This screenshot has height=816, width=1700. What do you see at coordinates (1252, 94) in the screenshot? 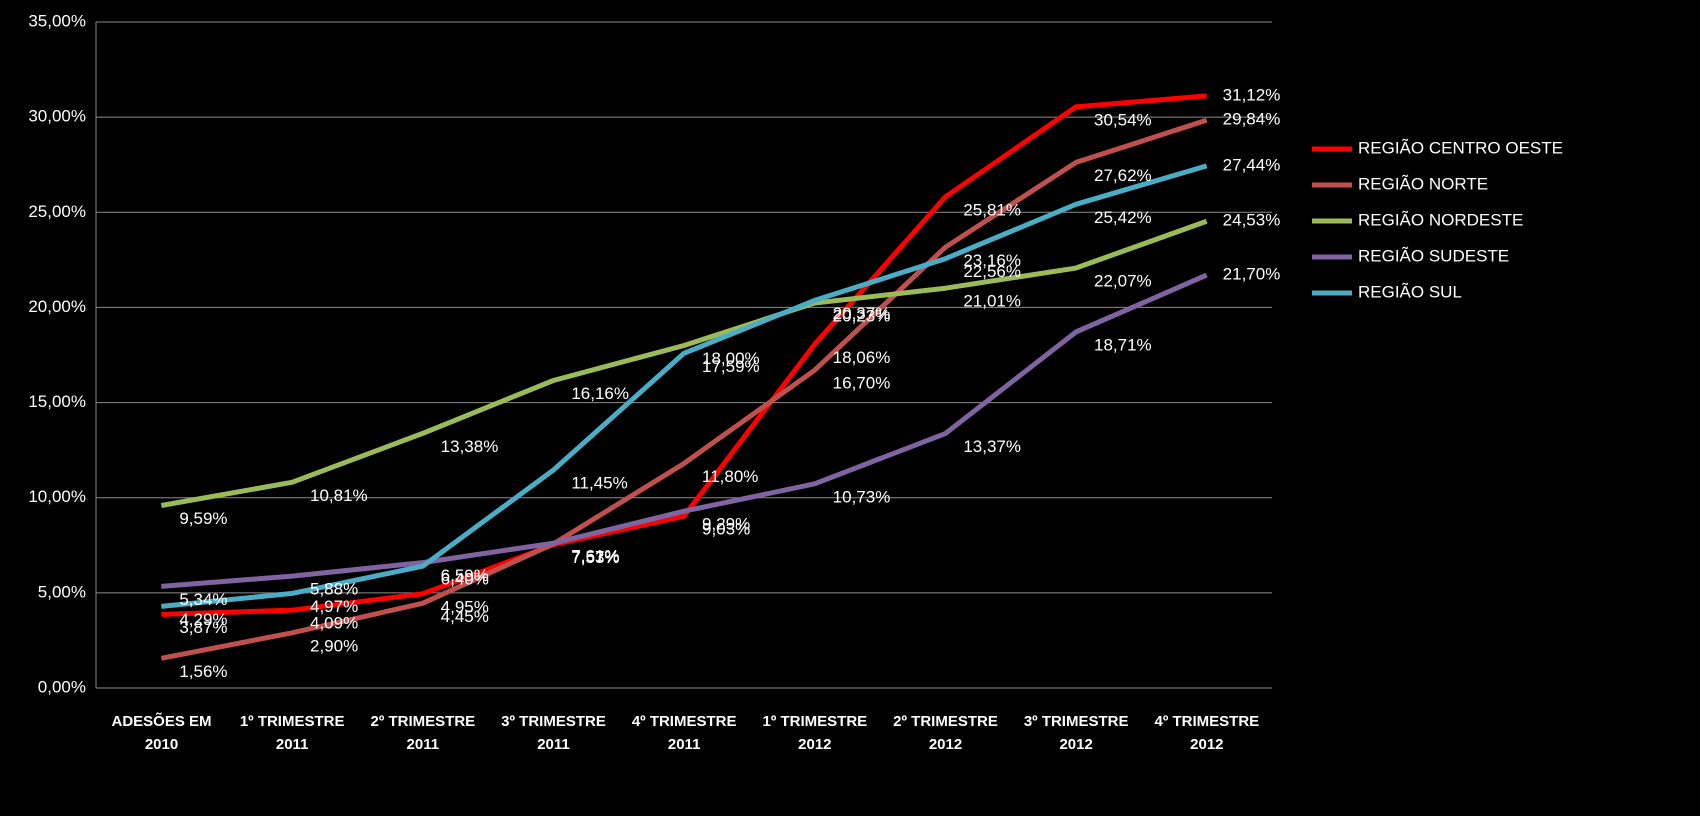
I see `data-label: 31,12%` at bounding box center [1252, 94].